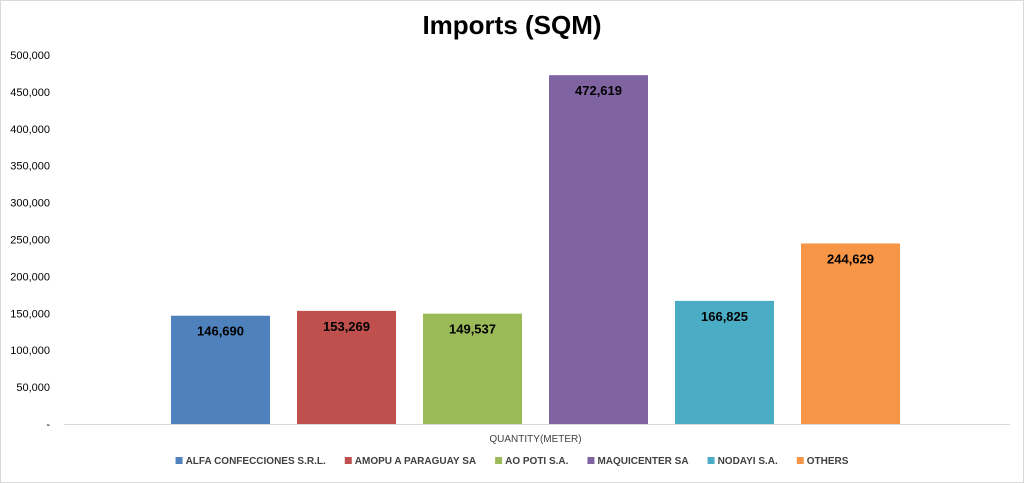  I want to click on legend-label: AO POTI S.A., so click(537, 461).